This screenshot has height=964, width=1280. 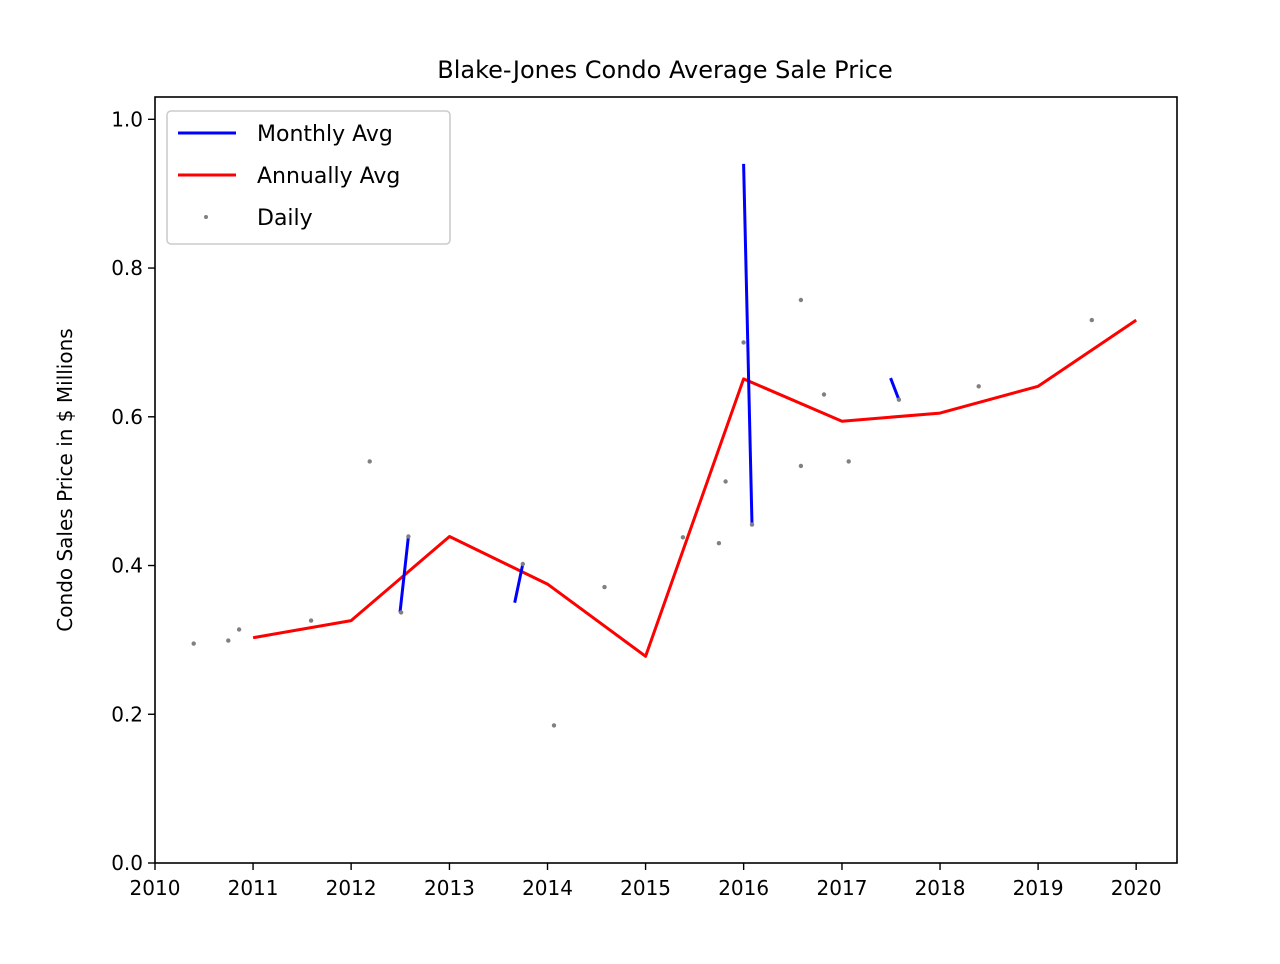 I want to click on y-tick-label: 1.0, so click(x=127, y=119).